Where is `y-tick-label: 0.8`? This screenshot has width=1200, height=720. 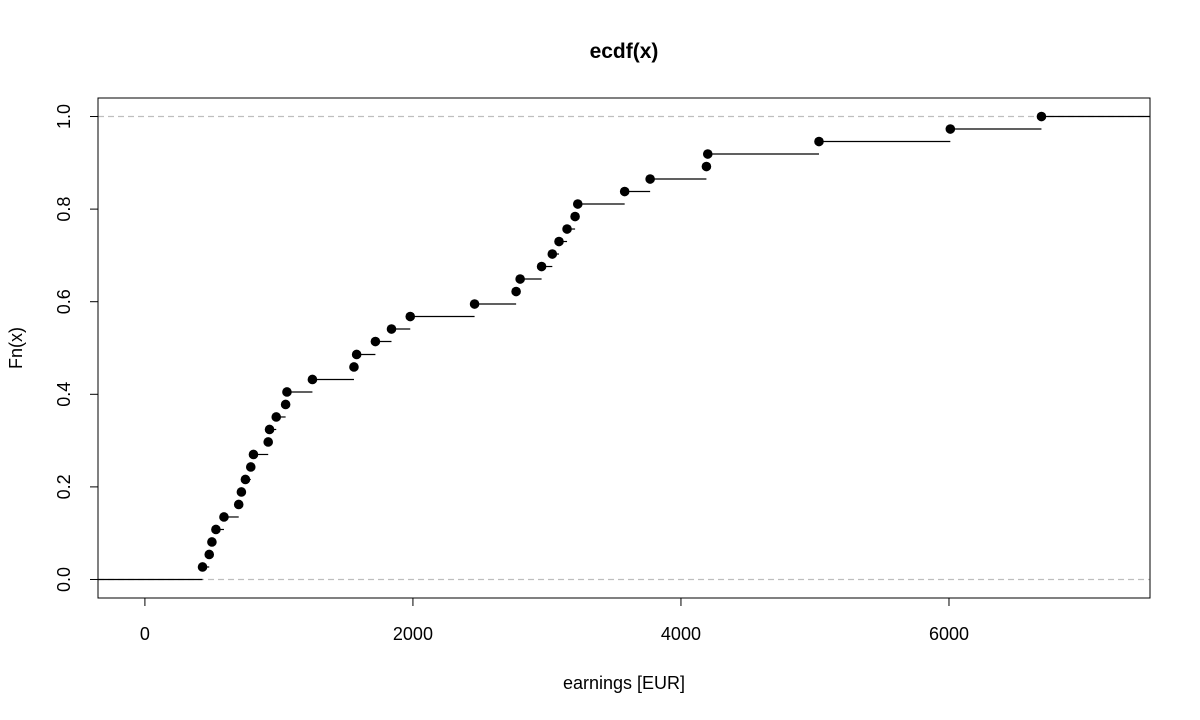
y-tick-label: 0.8 is located at coordinates (64, 209).